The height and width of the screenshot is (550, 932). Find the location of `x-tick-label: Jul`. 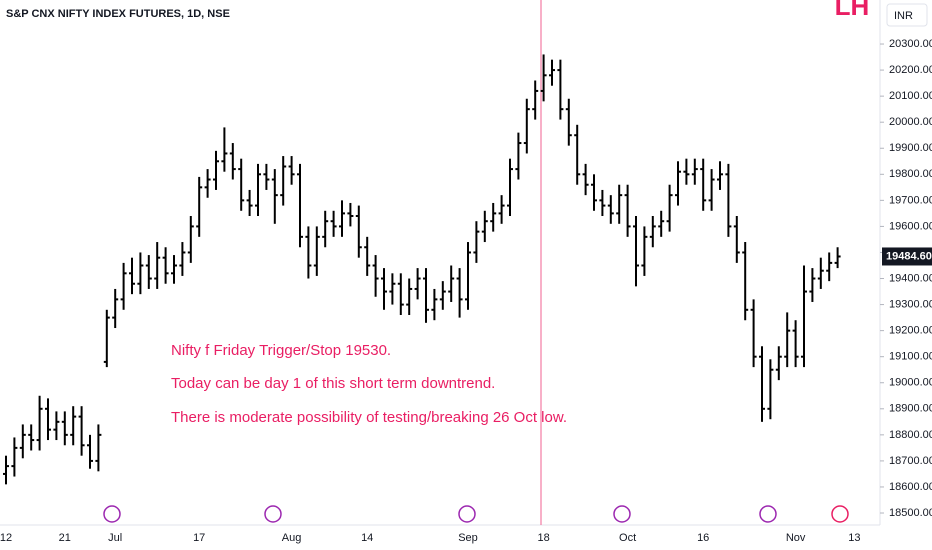

x-tick-label: Jul is located at coordinates (115, 538).